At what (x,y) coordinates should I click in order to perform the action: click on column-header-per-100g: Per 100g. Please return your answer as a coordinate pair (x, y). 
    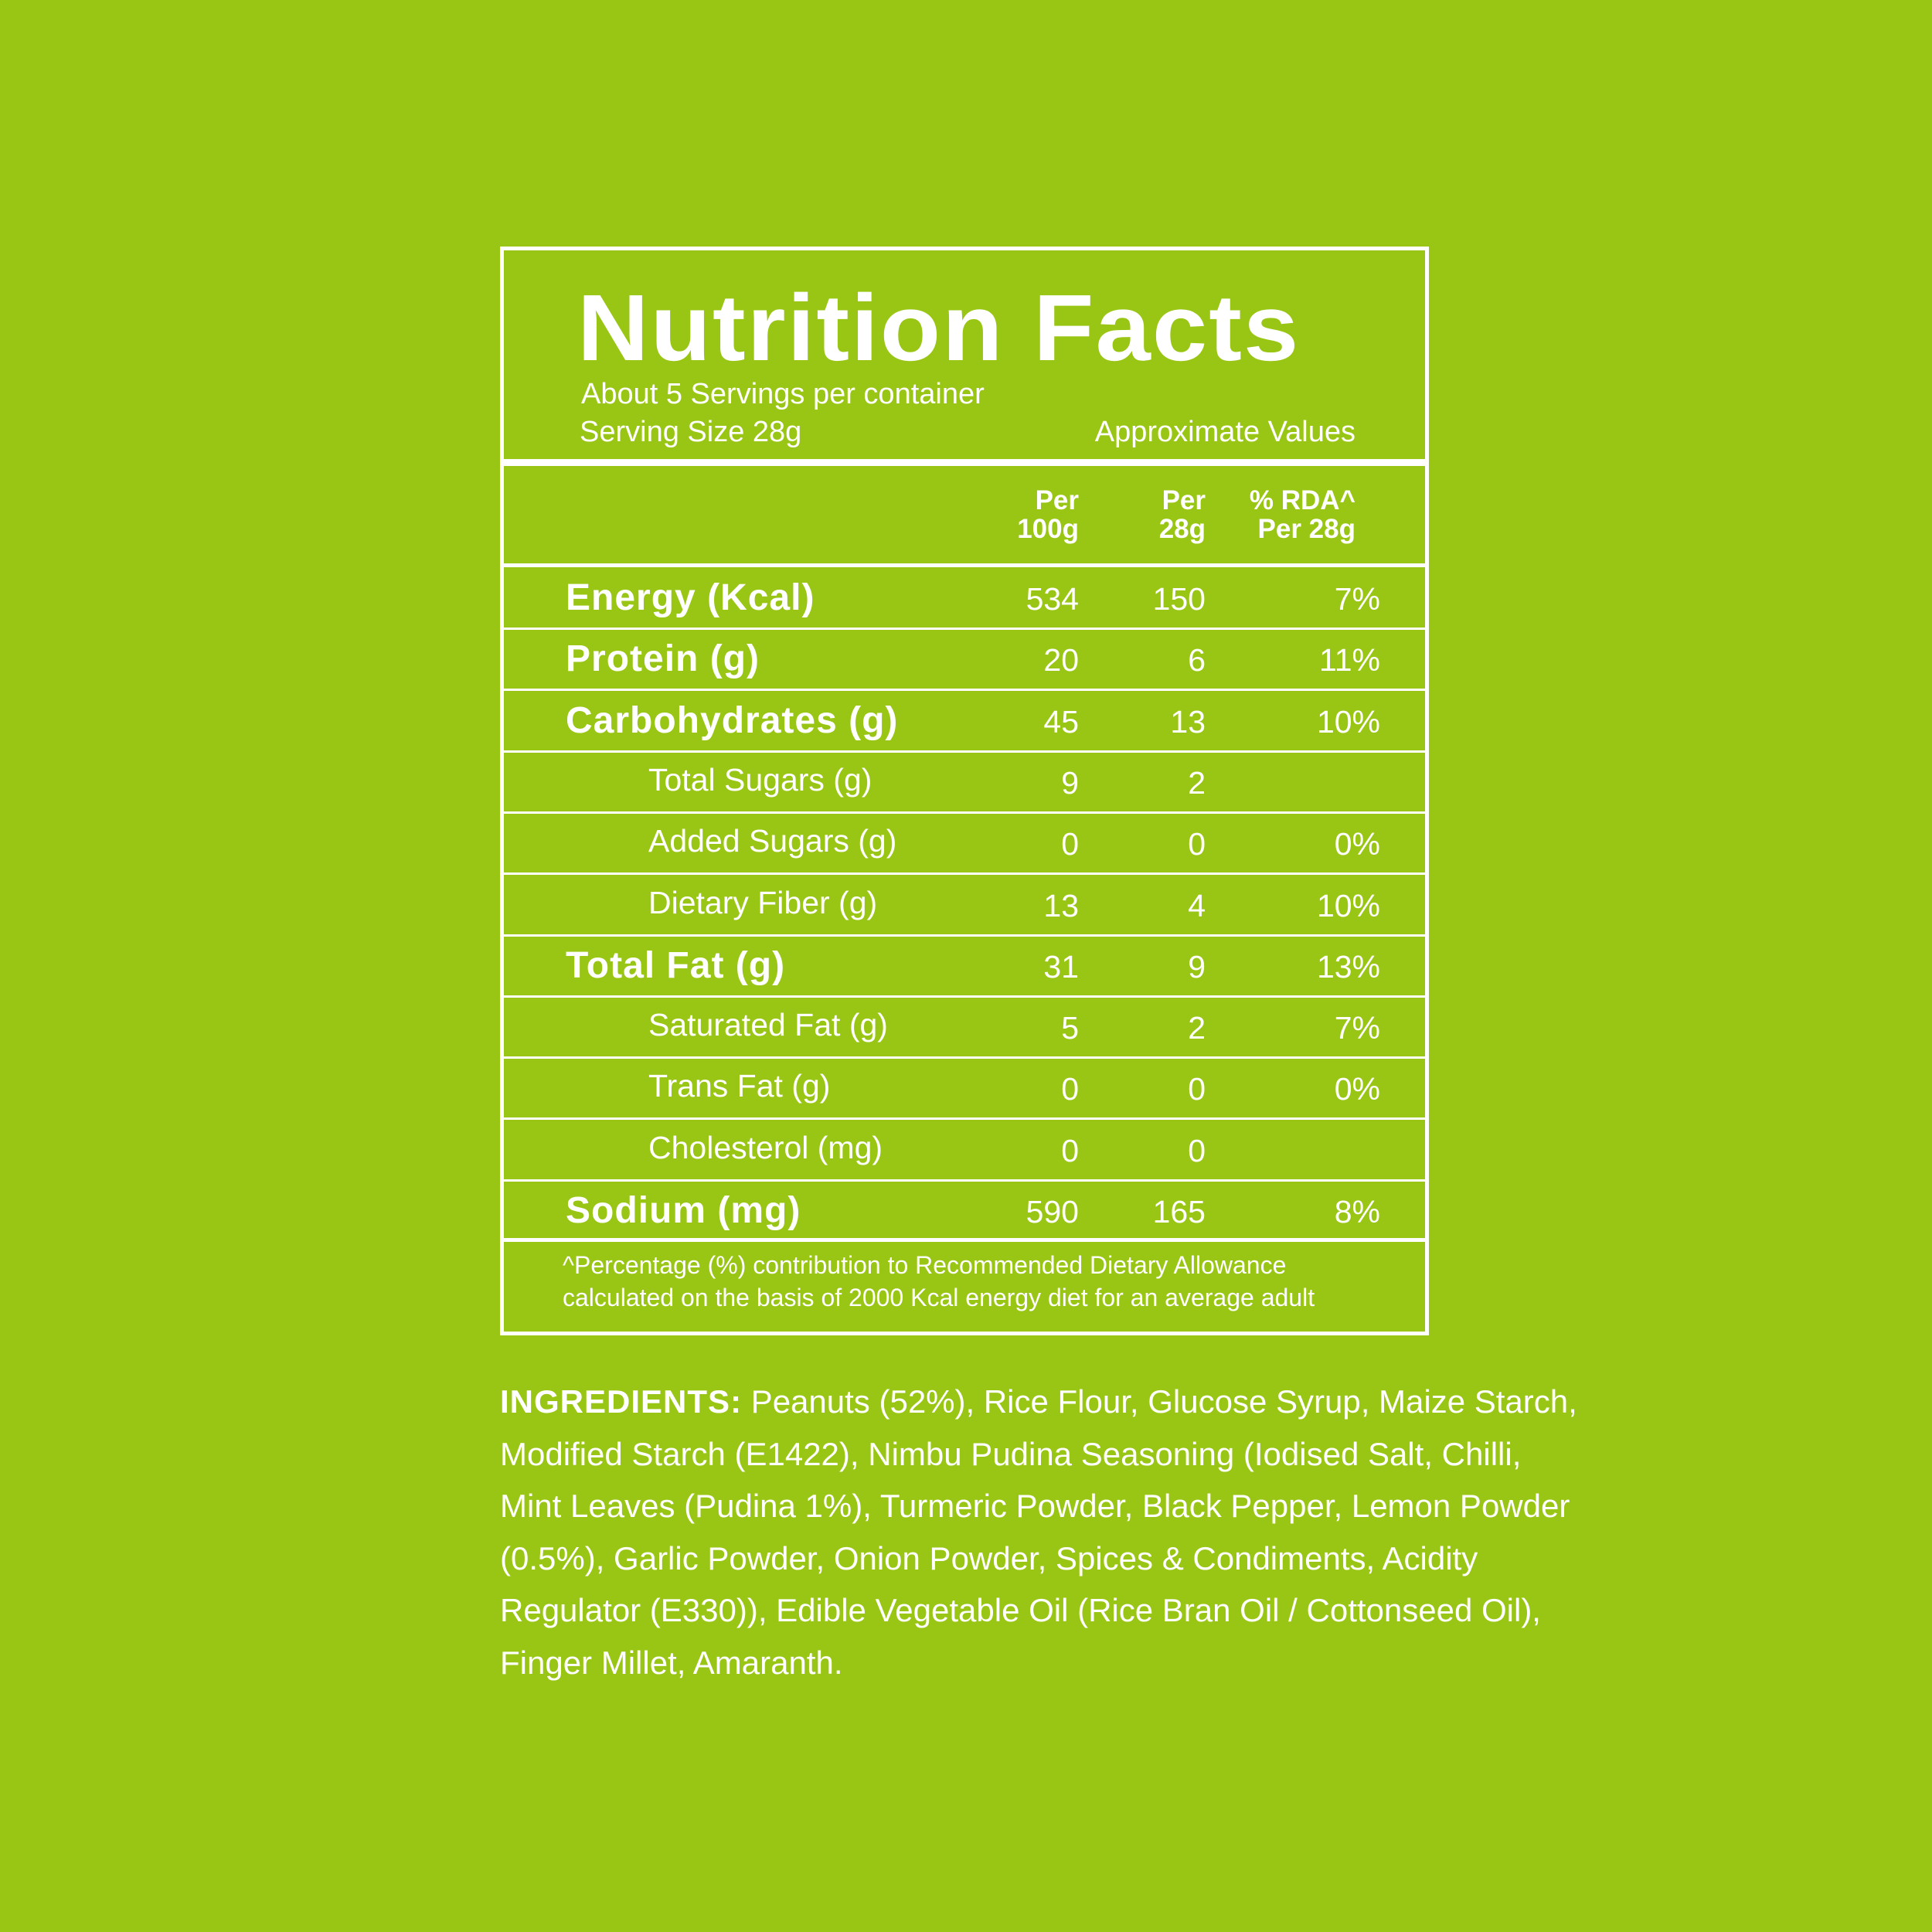
    Looking at the image, I should click on (1048, 514).